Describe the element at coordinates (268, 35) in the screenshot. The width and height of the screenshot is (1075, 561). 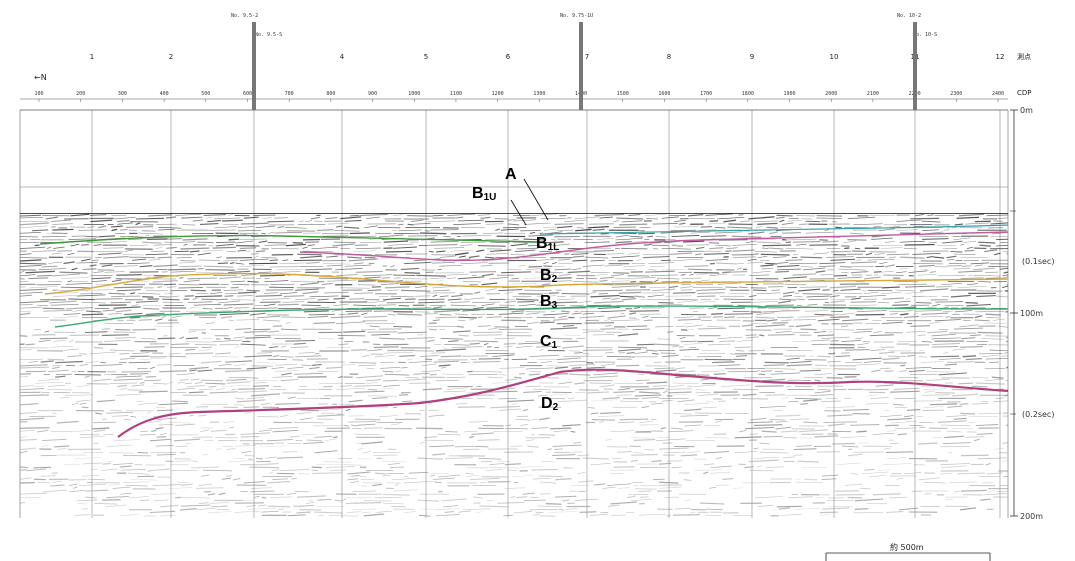
I see `crossing-line-1-bottom-label: No. 9.5-S` at that location.